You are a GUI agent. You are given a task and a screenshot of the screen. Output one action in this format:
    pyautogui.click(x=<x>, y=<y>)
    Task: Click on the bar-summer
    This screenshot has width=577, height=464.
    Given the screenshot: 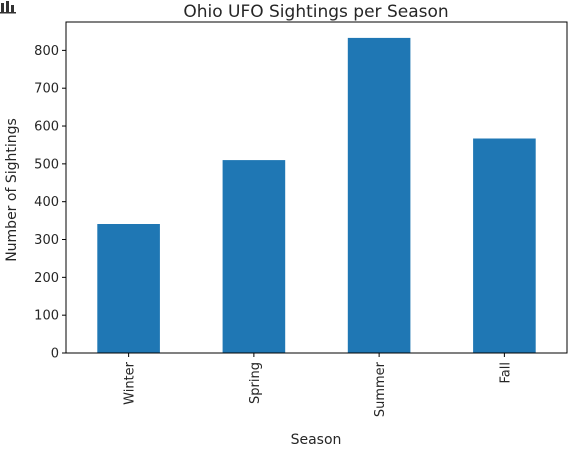 What is the action you would take?
    pyautogui.click(x=379, y=195)
    